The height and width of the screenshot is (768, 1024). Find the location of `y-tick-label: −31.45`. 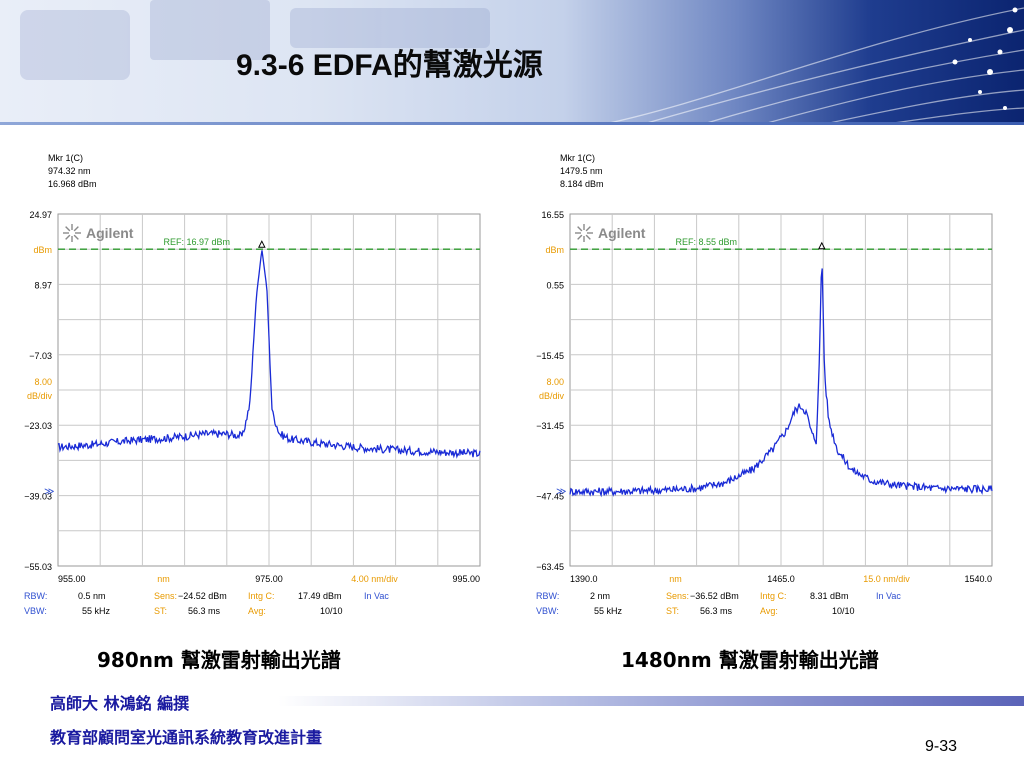

y-tick-label: −31.45 is located at coordinates (550, 426).